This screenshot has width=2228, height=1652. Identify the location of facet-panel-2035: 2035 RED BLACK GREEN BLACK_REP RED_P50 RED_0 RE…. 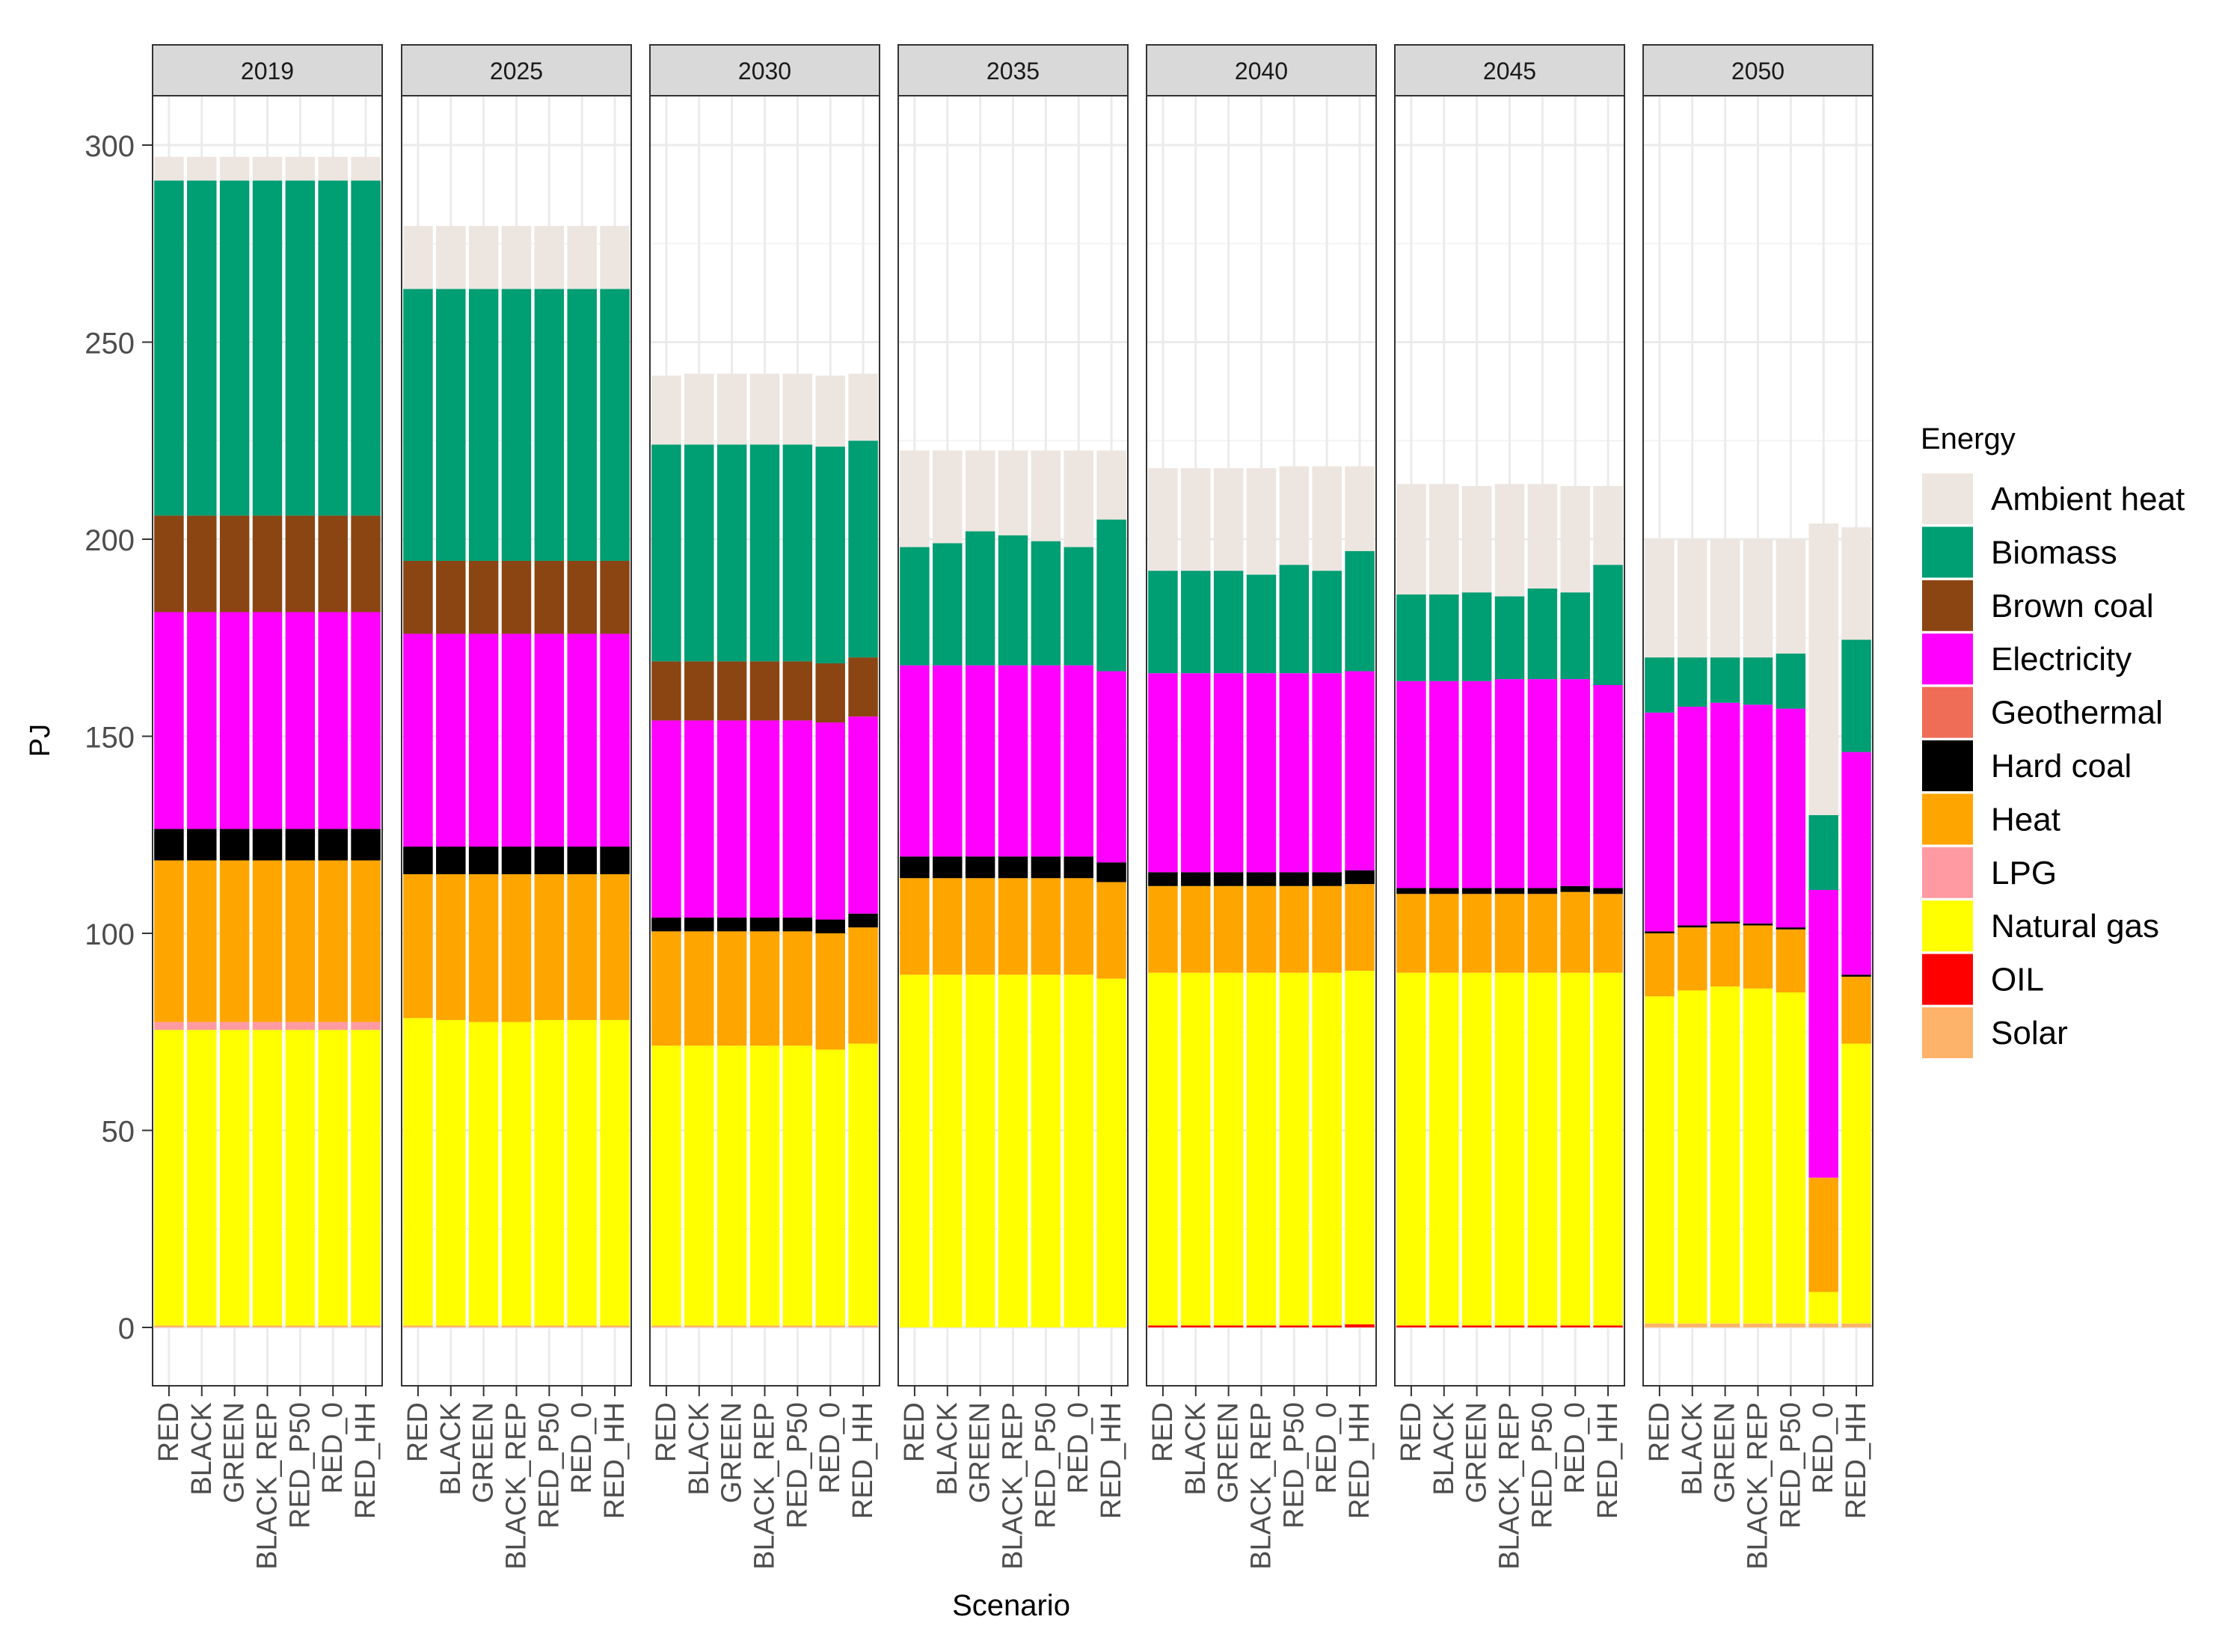
(1013, 807).